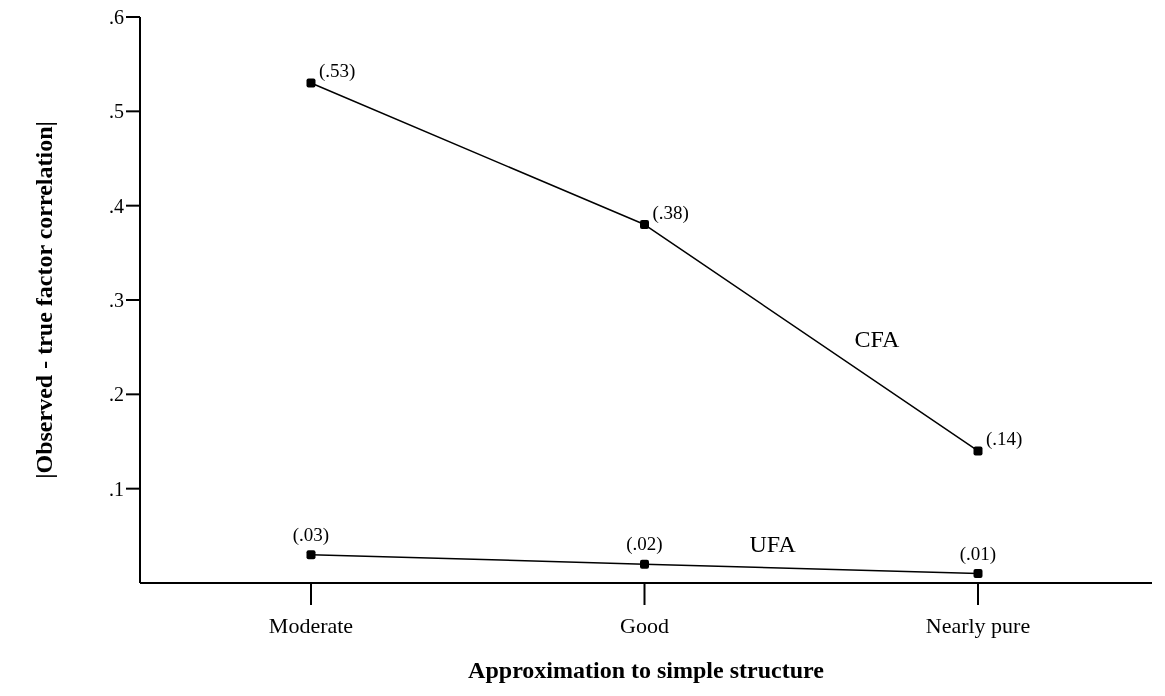 The height and width of the screenshot is (696, 1165). I want to click on data-label: (.53), so click(337, 71).